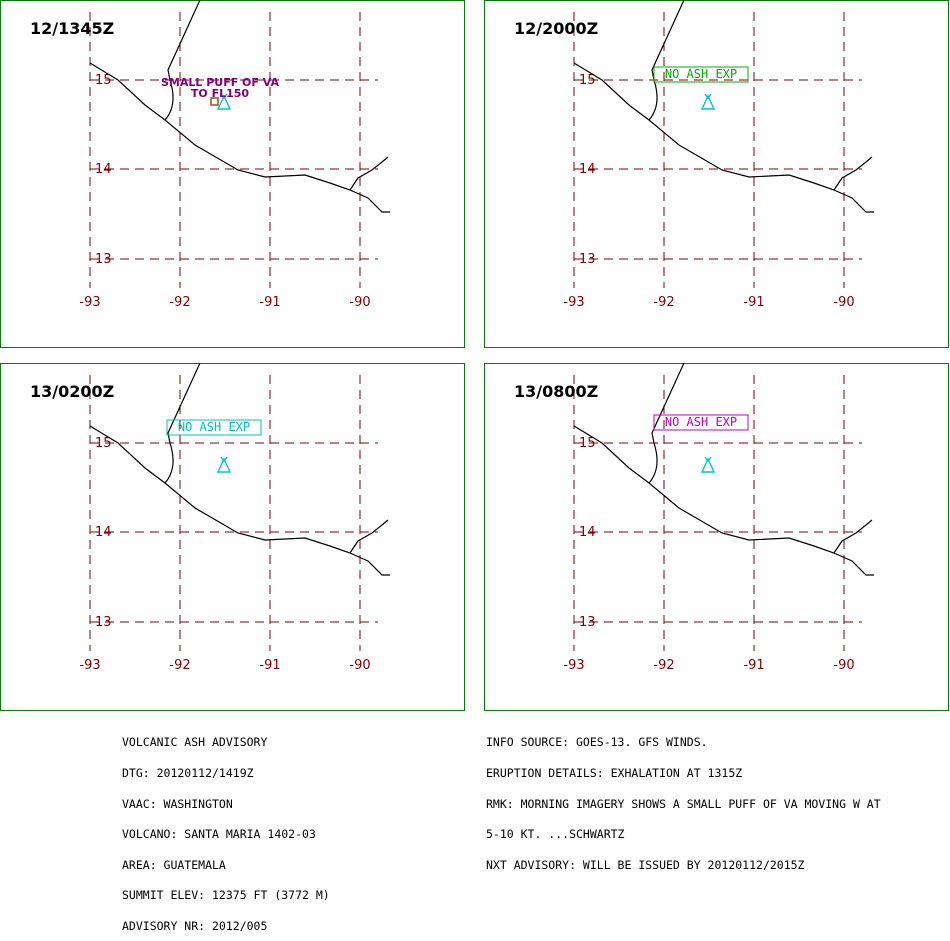  Describe the element at coordinates (174, 864) in the screenshot. I see `advisory-line: AREA: GUATEMALA` at that location.